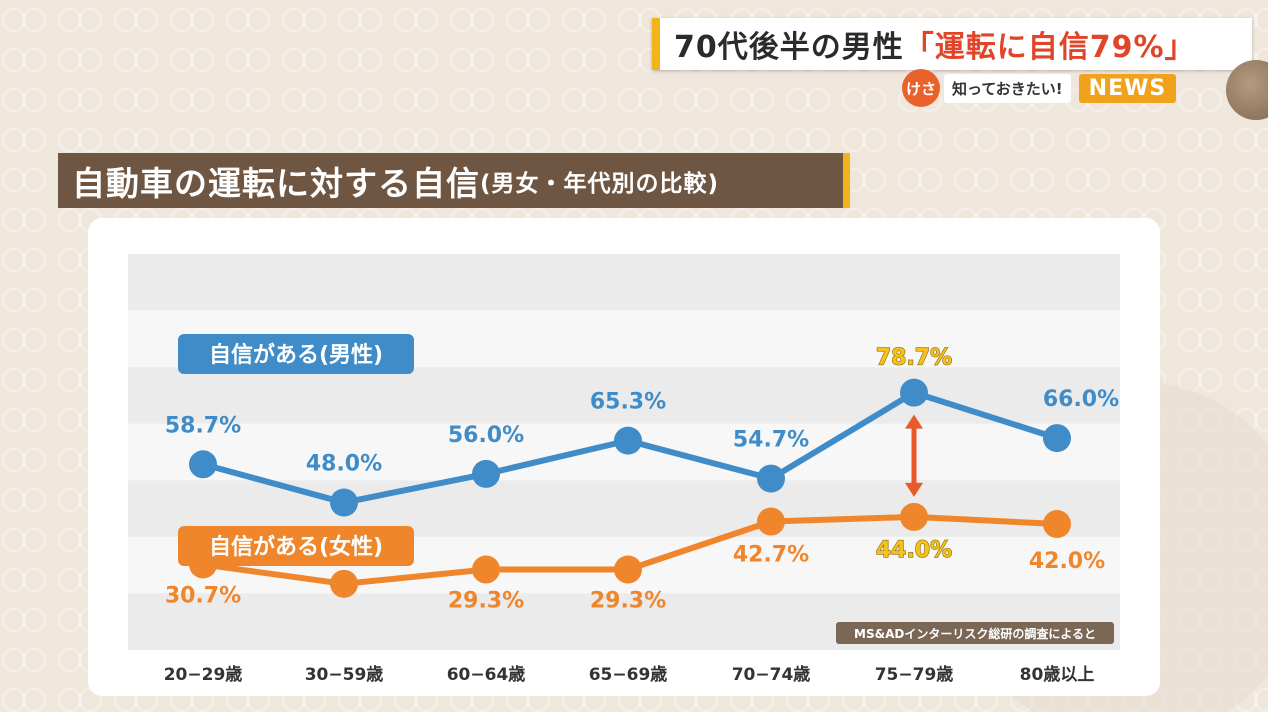  What do you see at coordinates (600, 183) in the screenshot?
I see `chart-subtitle: (男女・年代別の比較)` at bounding box center [600, 183].